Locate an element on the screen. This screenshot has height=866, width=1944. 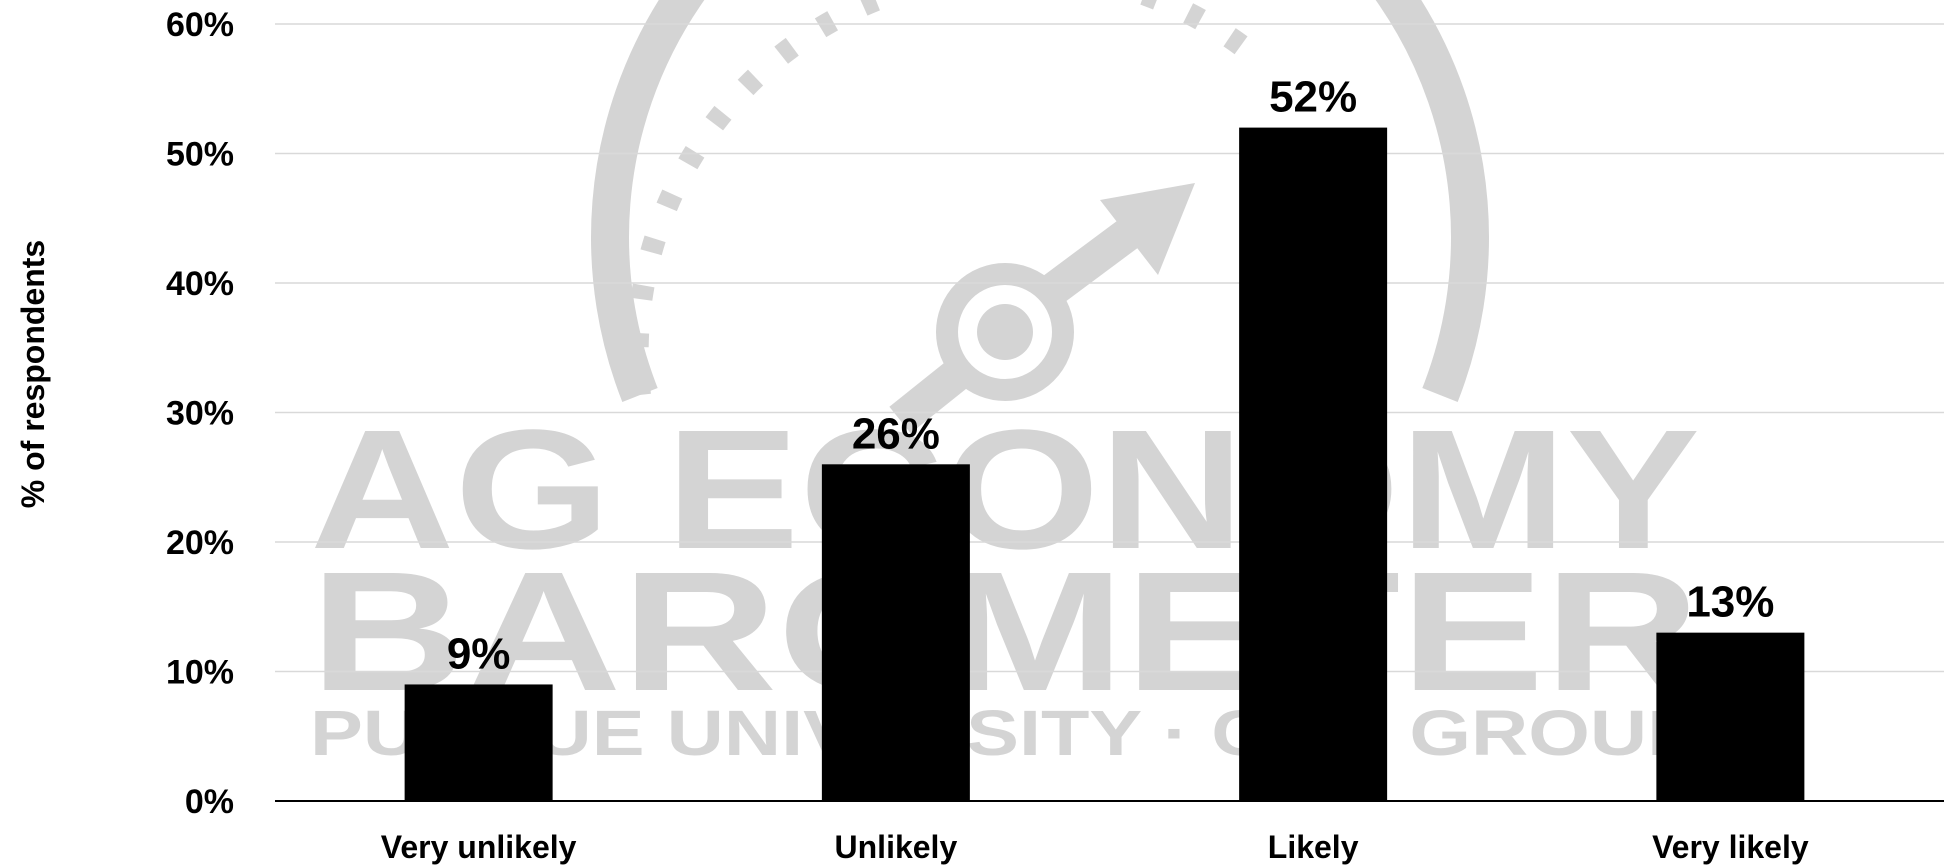
y-tick-label: 50% is located at coordinates (200, 155).